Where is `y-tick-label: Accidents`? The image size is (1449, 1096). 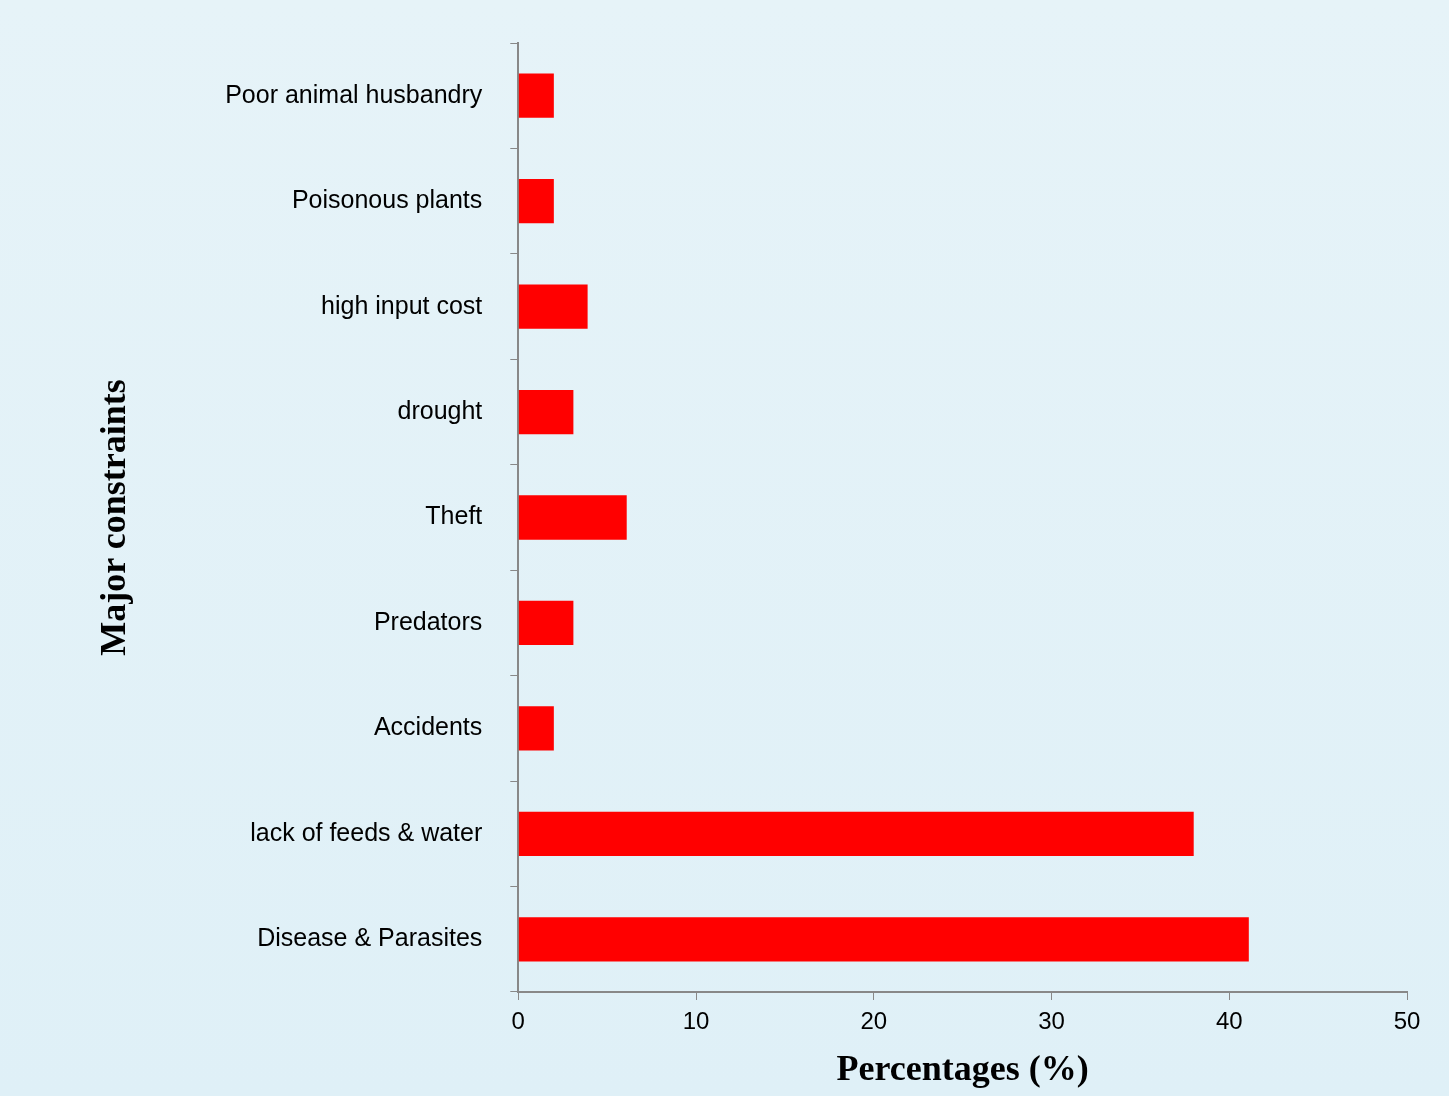
y-tick-label: Accidents is located at coordinates (428, 726).